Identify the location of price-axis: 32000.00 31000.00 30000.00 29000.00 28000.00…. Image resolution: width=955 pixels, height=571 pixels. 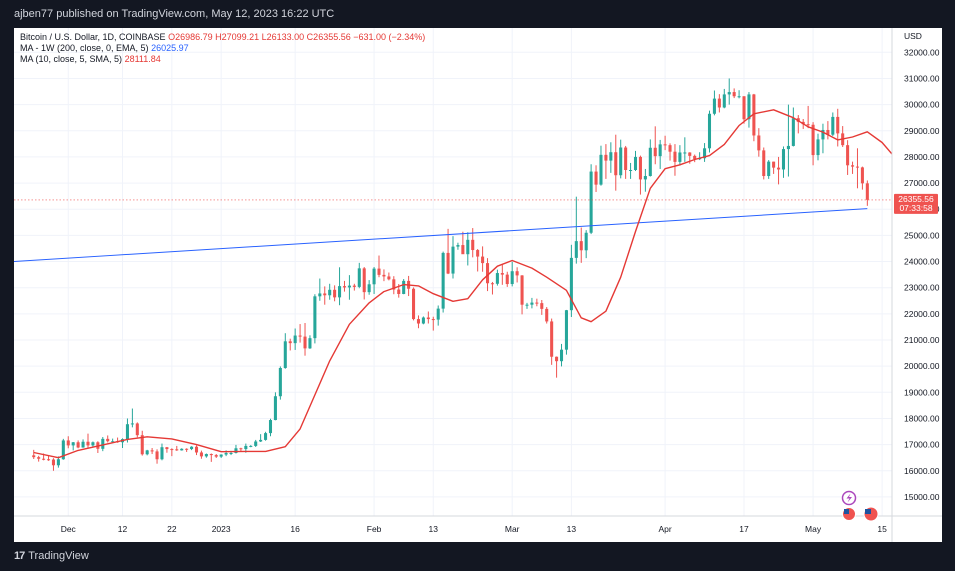
(922, 274).